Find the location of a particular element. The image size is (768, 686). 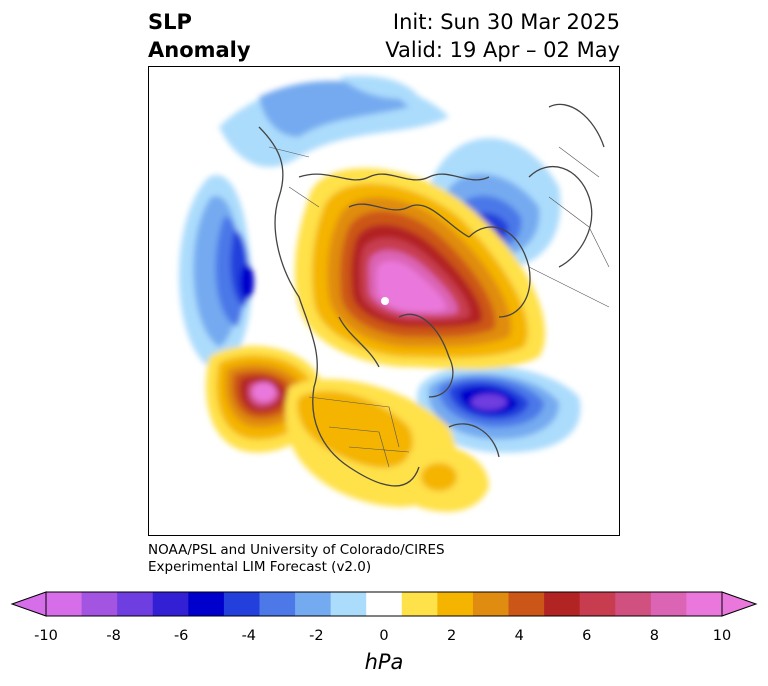

init-date: Init: Sun 30 Mar 2025 is located at coordinates (506, 22).